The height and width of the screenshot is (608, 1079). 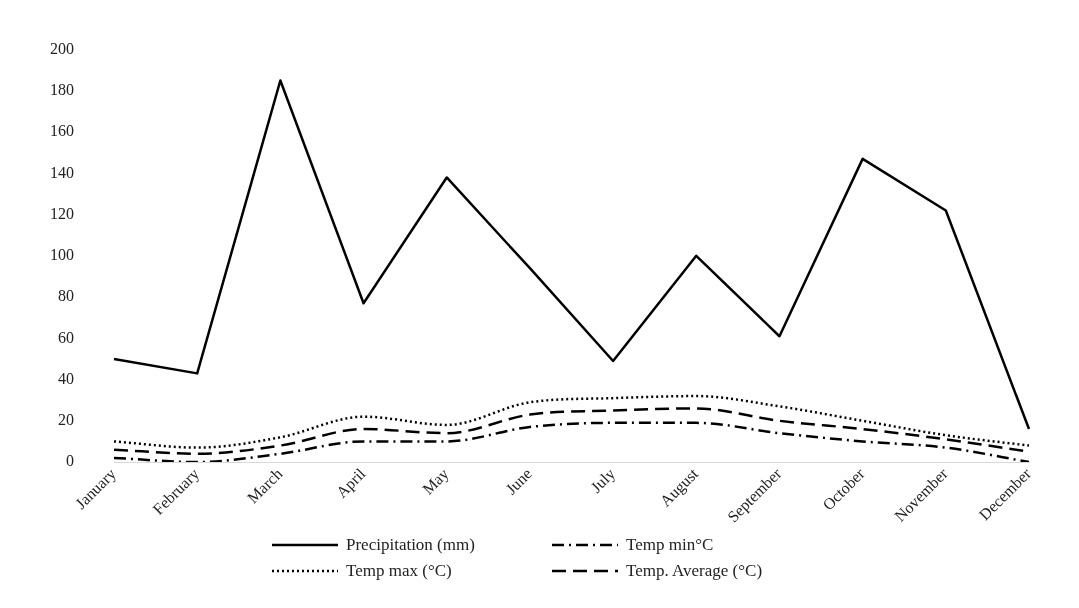 I want to click on y-tick-label: 80, so click(x=66, y=296).